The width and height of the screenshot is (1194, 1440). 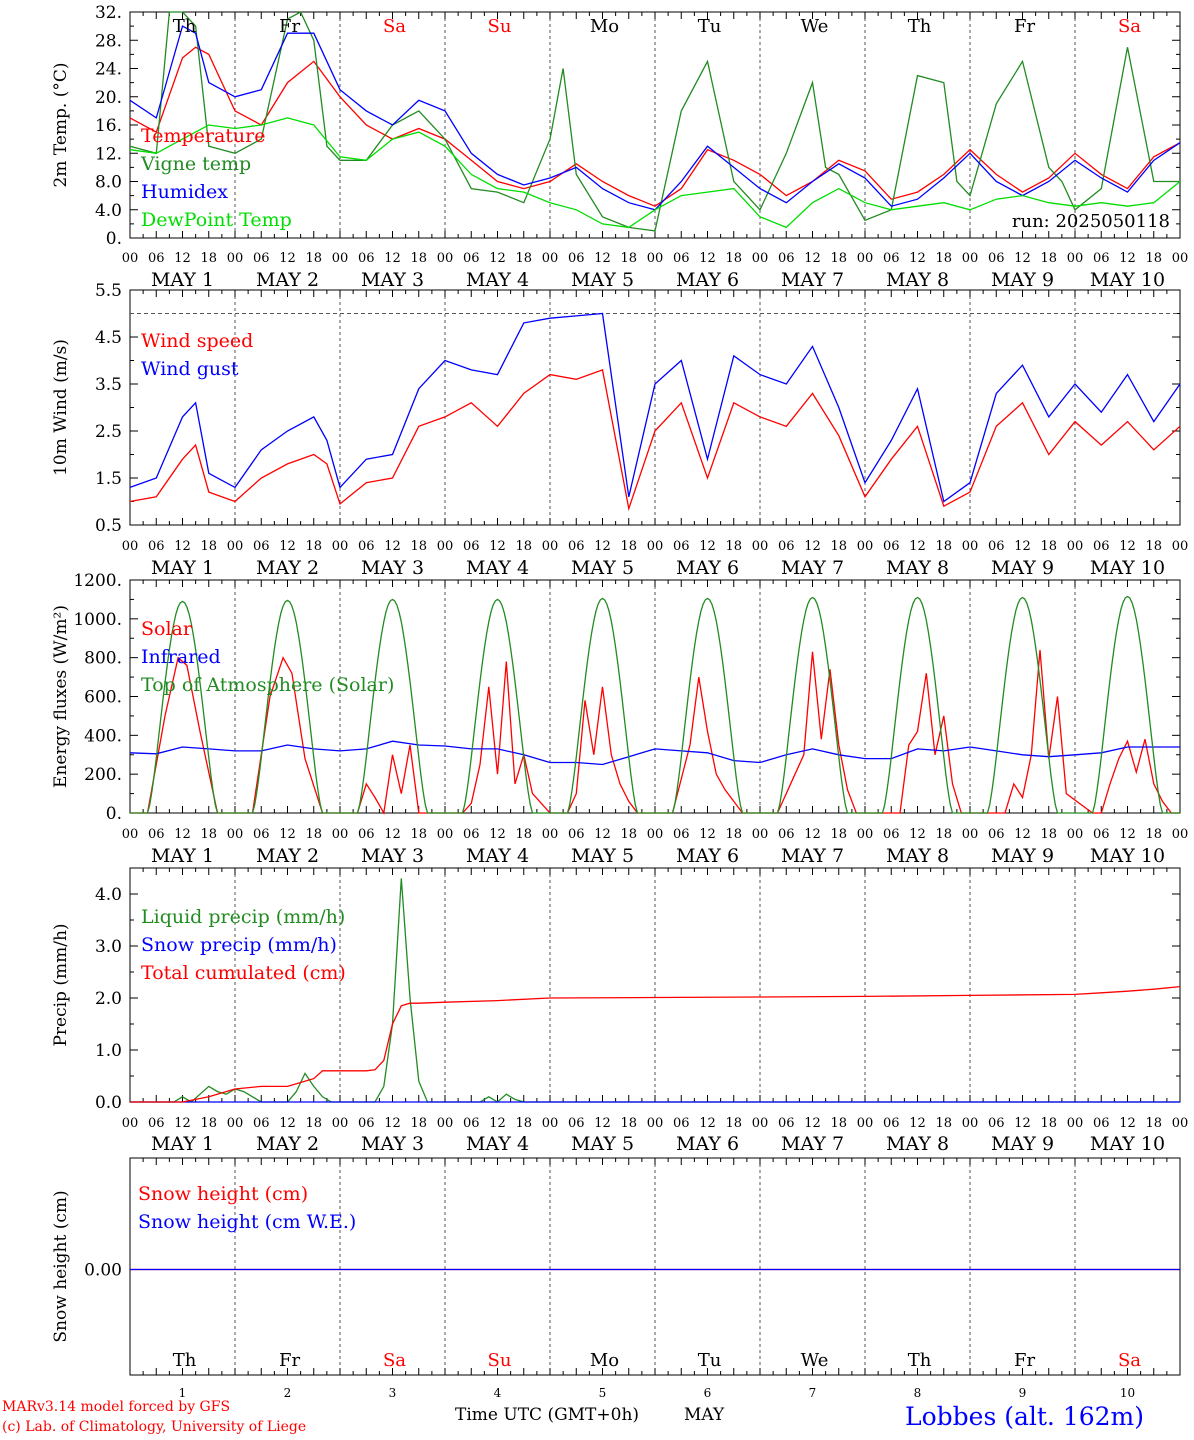 What do you see at coordinates (197, 341) in the screenshot?
I see `legend-entry: Wind speed` at bounding box center [197, 341].